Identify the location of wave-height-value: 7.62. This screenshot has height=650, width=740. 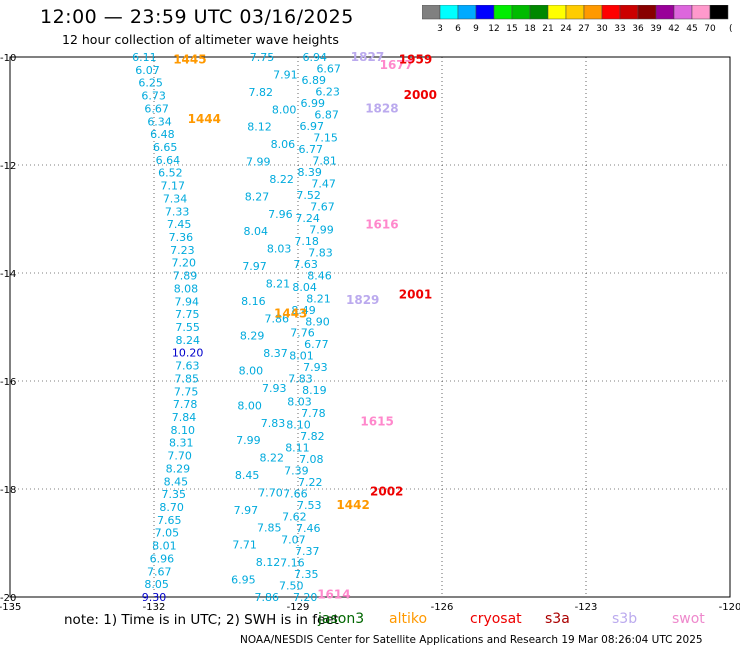
(294, 517).